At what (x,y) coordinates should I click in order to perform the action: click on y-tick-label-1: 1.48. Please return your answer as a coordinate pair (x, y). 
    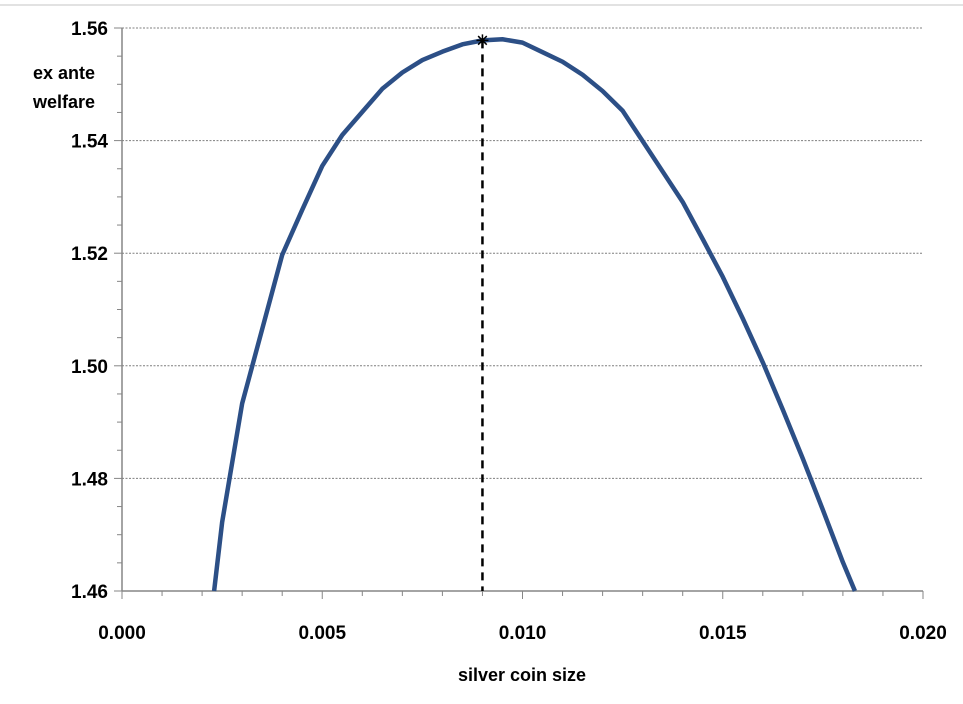
    Looking at the image, I should click on (89, 479).